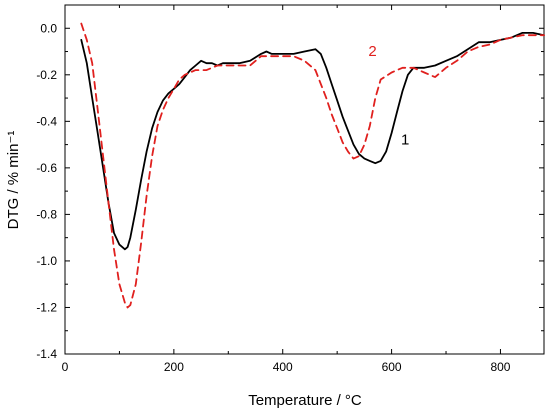  Describe the element at coordinates (46, 168) in the screenshot. I see `y-tick-label: -0.6` at that location.